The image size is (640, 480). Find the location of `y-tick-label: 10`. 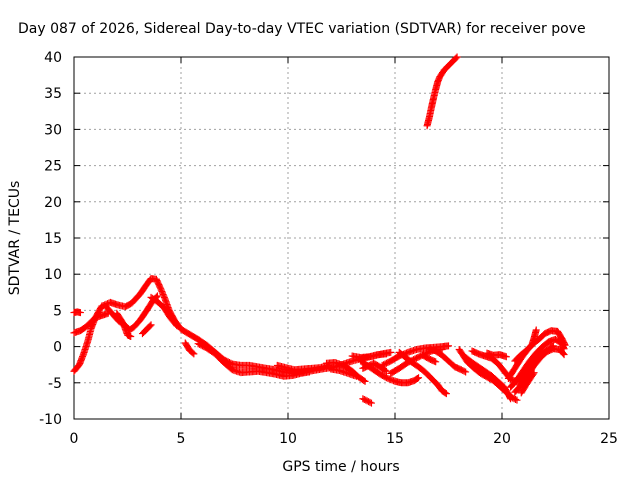

y-tick-label: 10 is located at coordinates (53, 275).